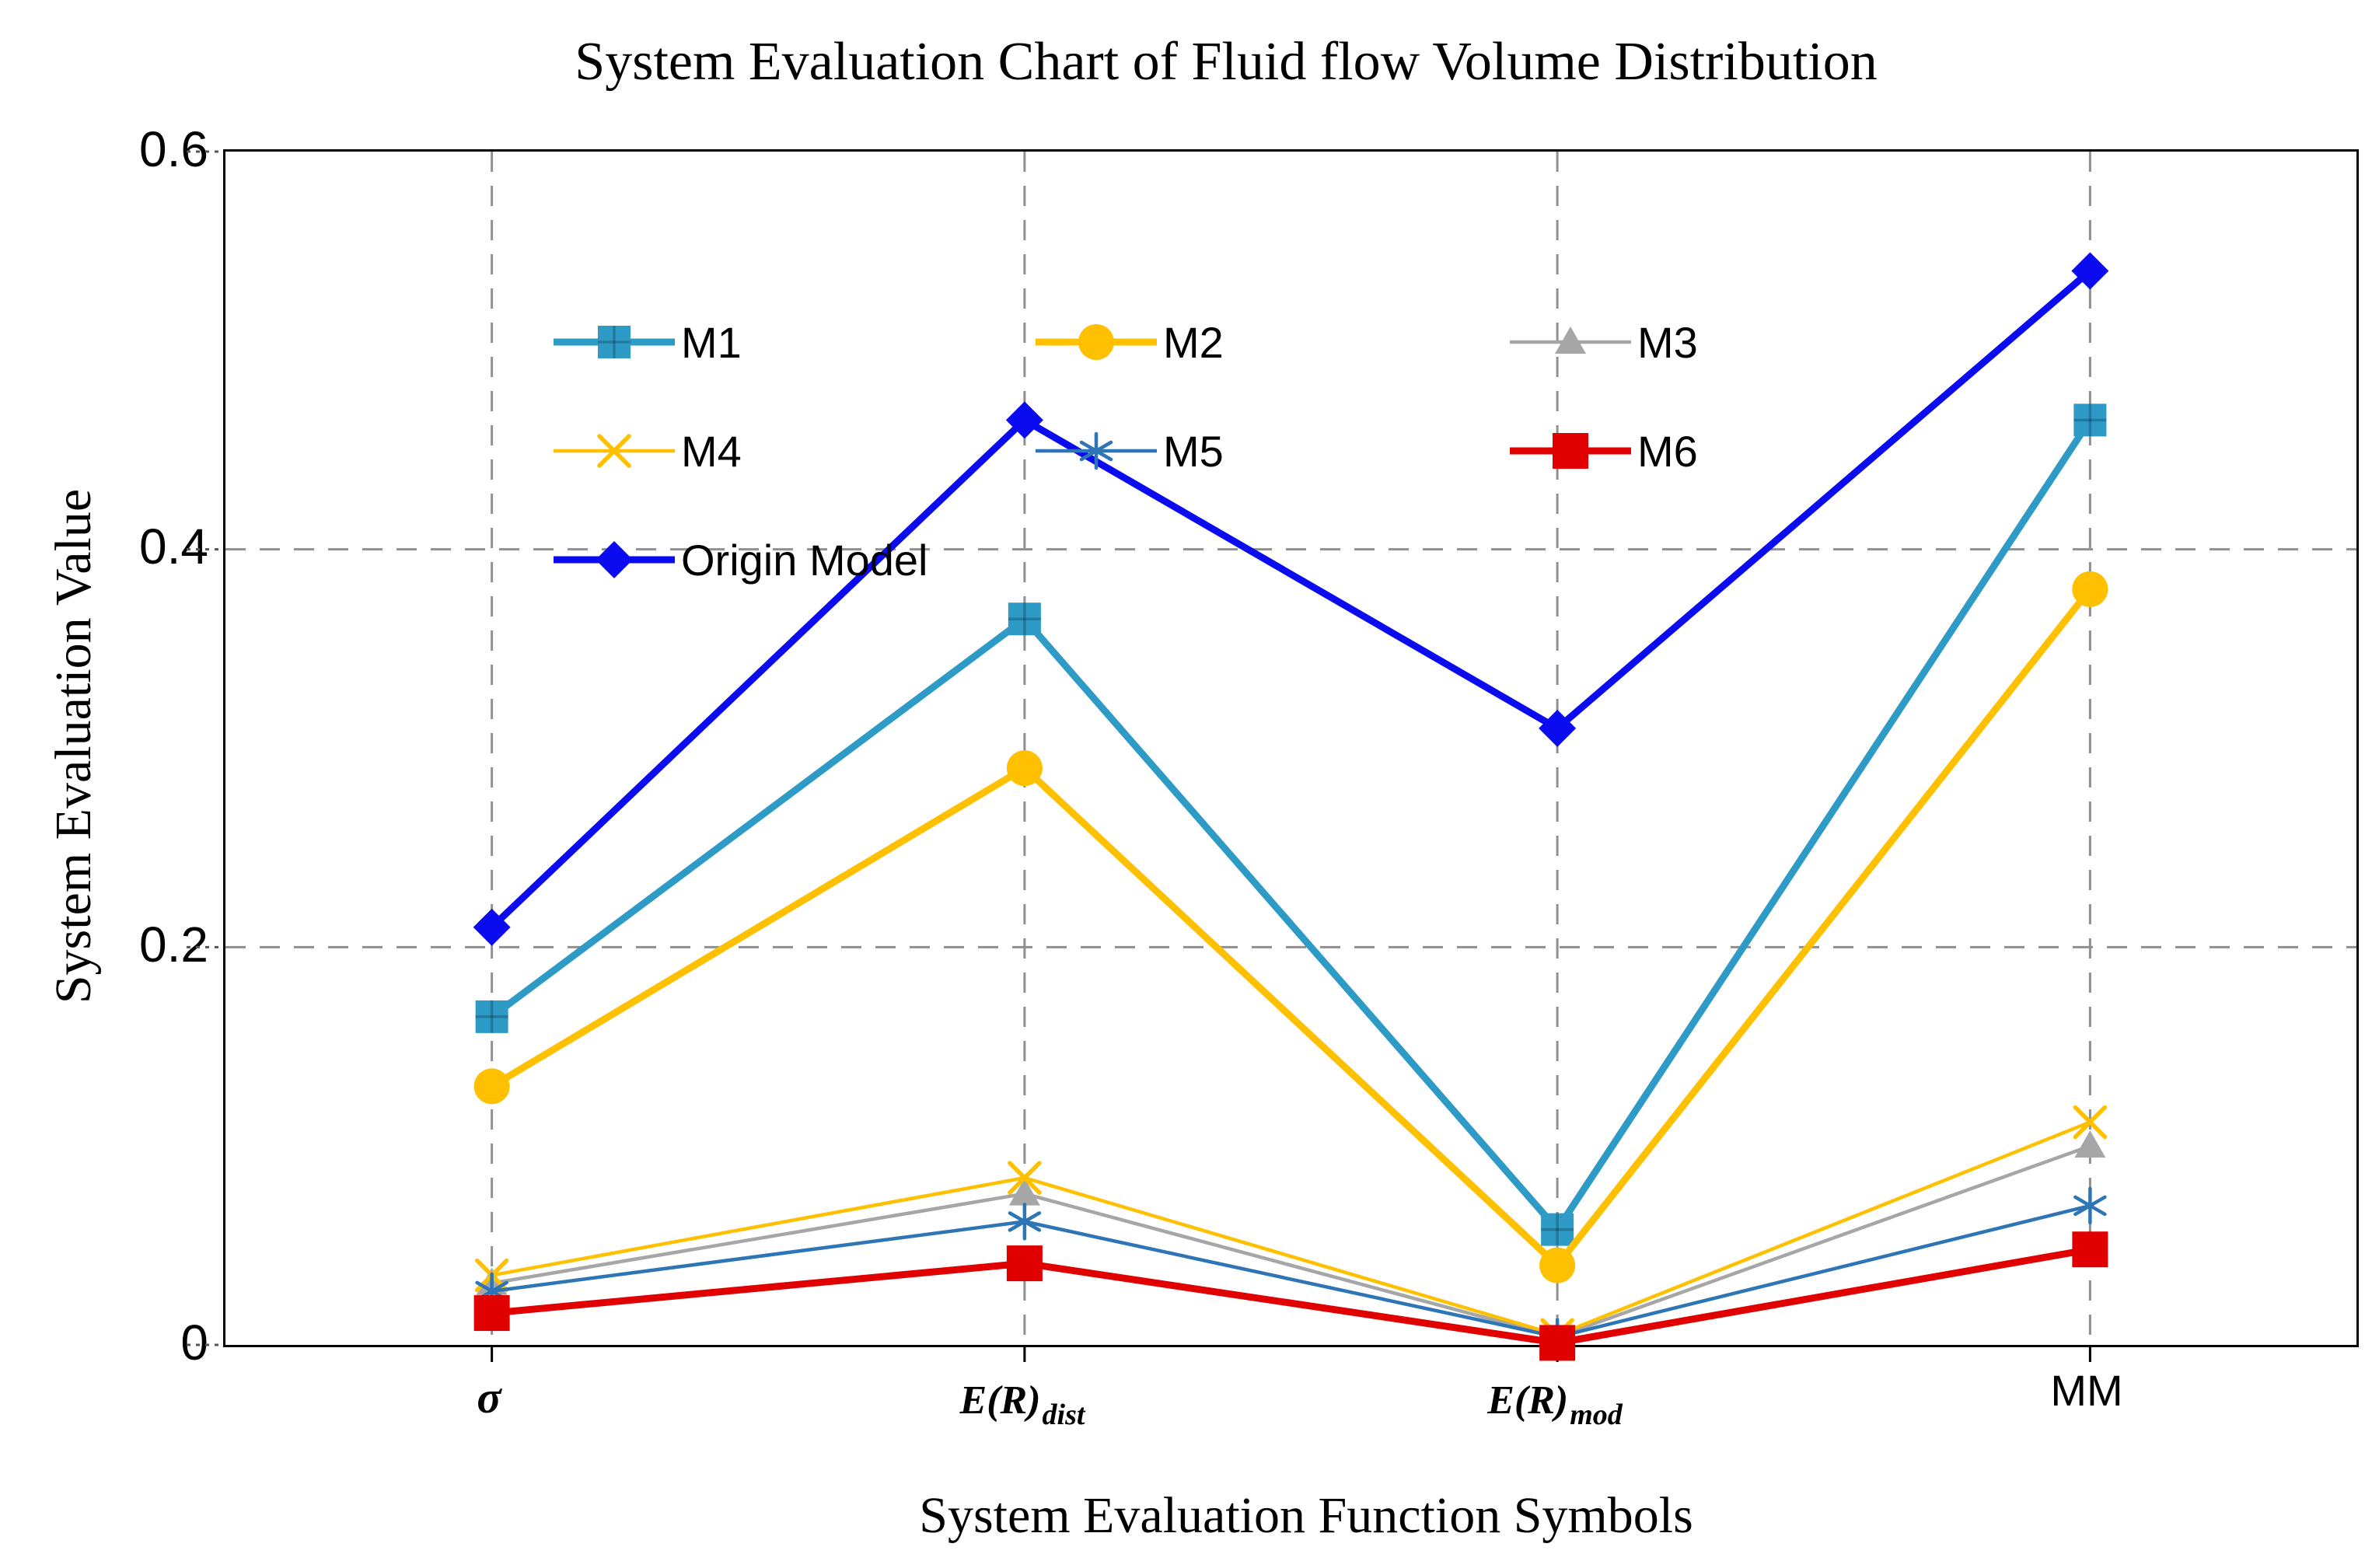 The height and width of the screenshot is (1568, 2372). I want to click on legend-marker-m4, so click(614, 451).